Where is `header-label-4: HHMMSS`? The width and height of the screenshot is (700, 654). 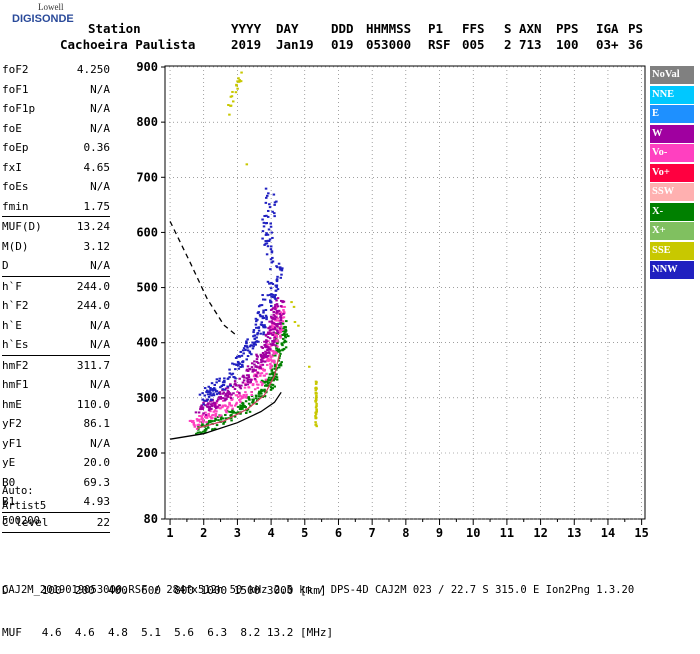 header-label-4: HHMMSS is located at coordinates (389, 28).